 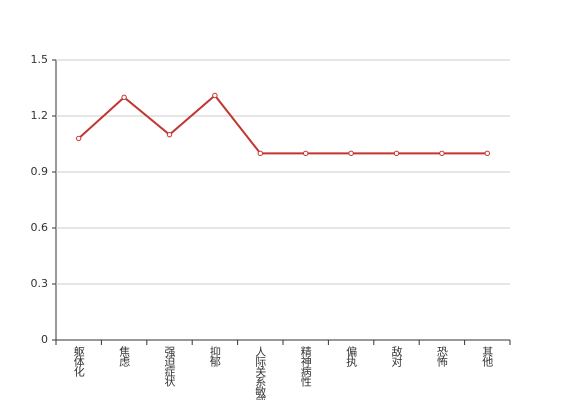 What do you see at coordinates (396, 356) in the screenshot?
I see `x-tick-label: 敌对` at bounding box center [396, 356].